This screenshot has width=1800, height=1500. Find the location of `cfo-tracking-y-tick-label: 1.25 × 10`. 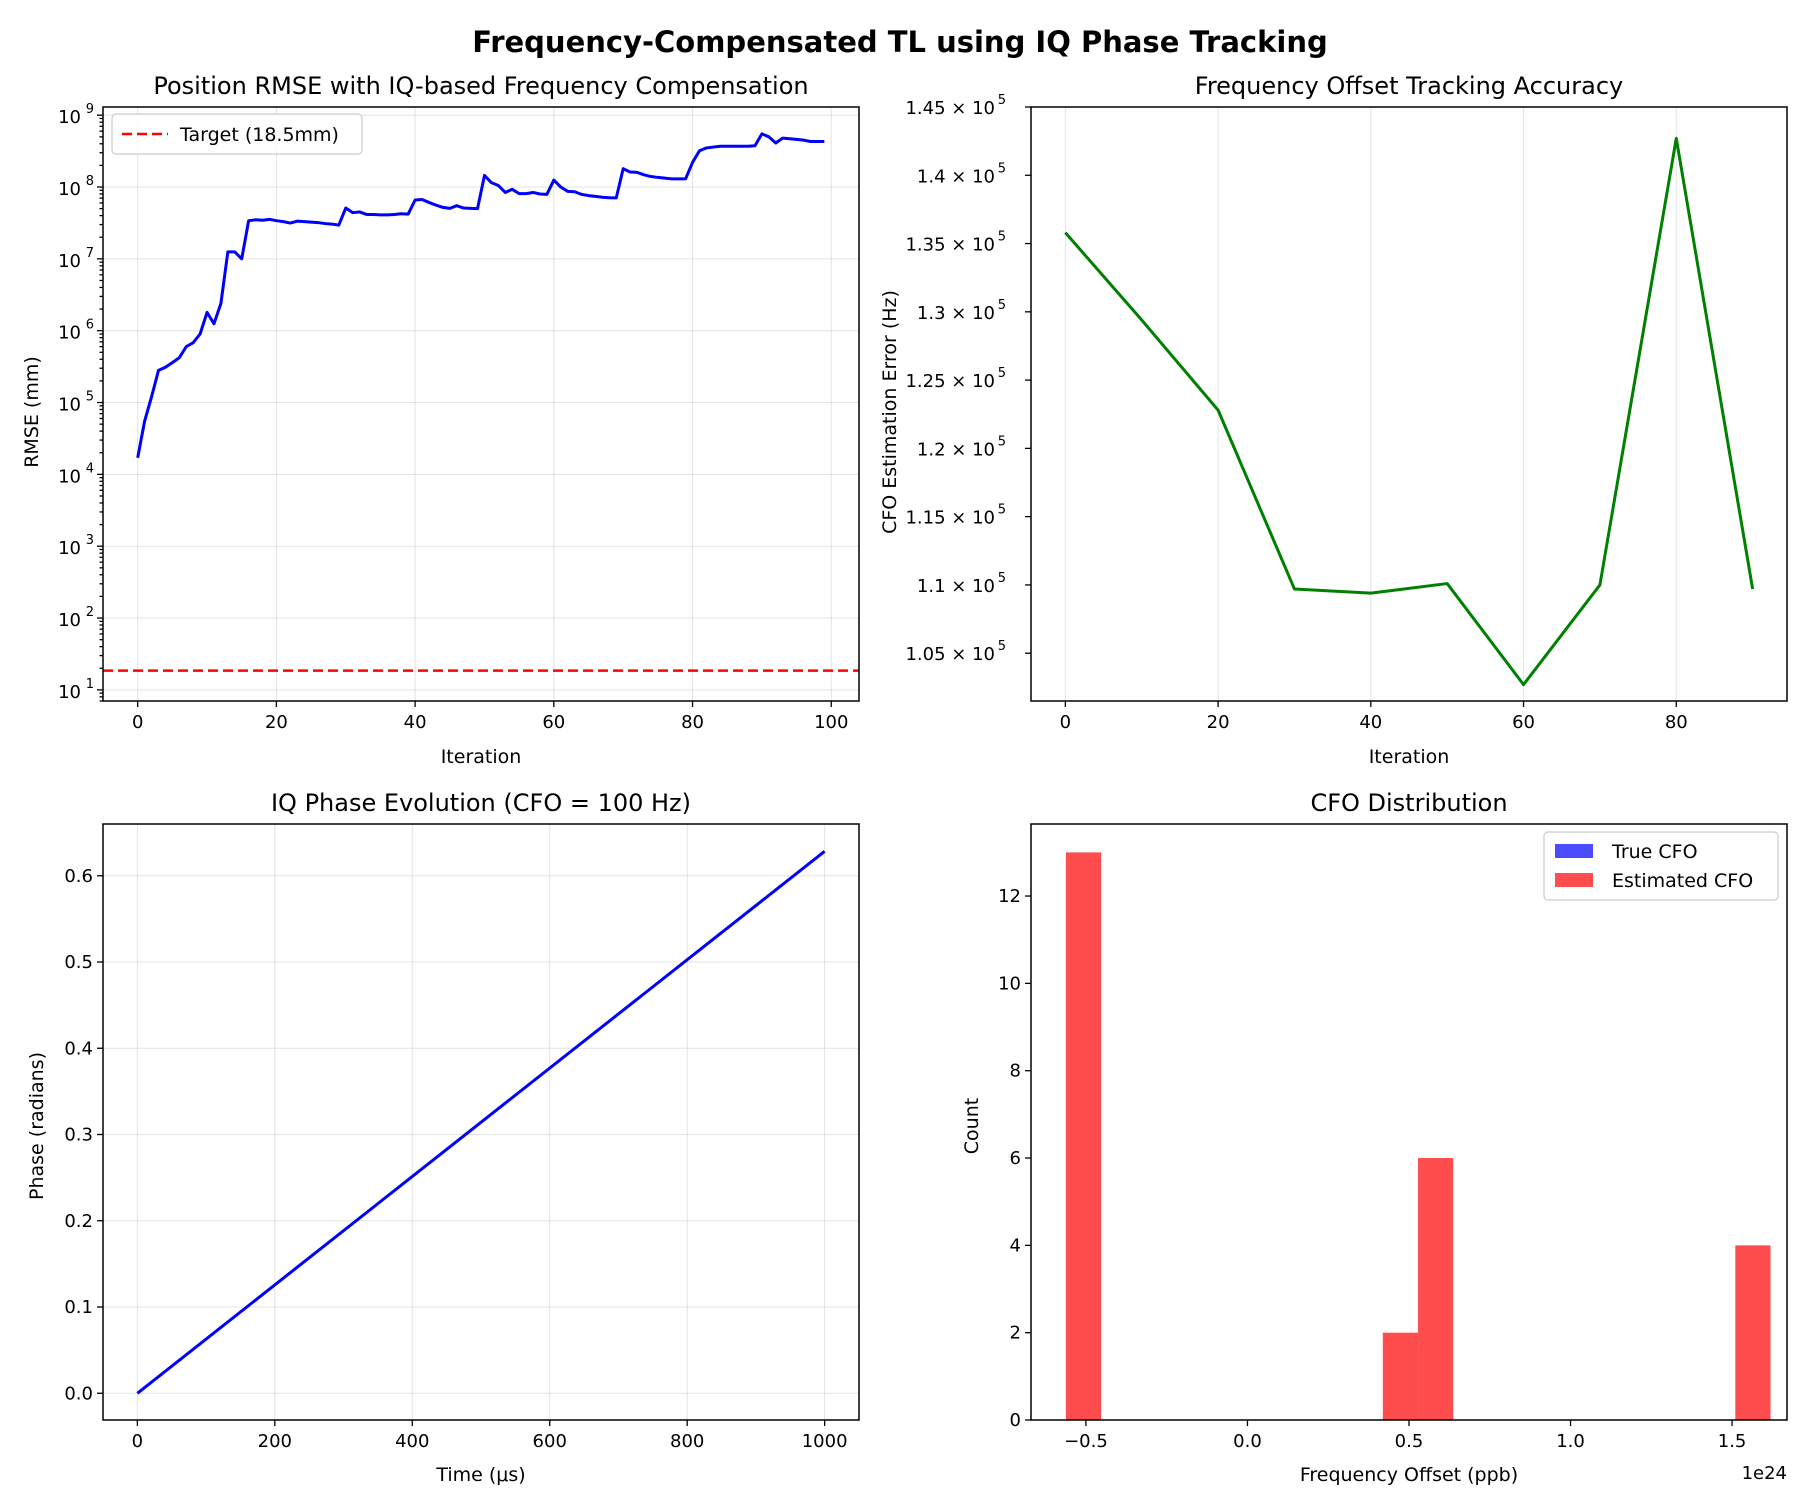

cfo-tracking-y-tick-label: 1.25 × 10 is located at coordinates (950, 381).